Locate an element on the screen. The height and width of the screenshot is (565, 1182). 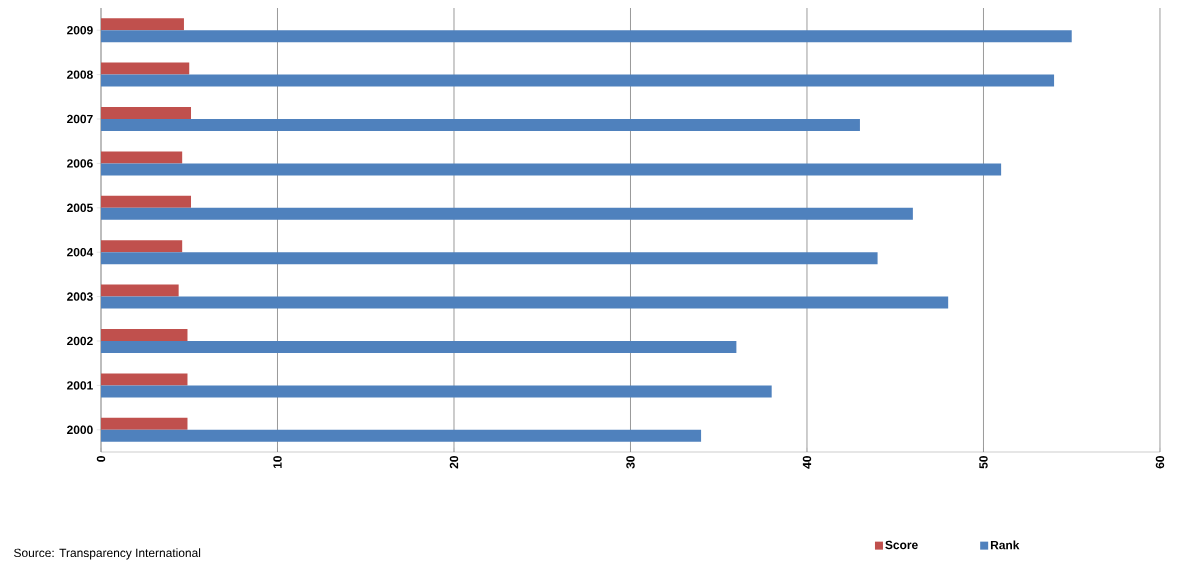
x-tick-label: 50 is located at coordinates (983, 462).